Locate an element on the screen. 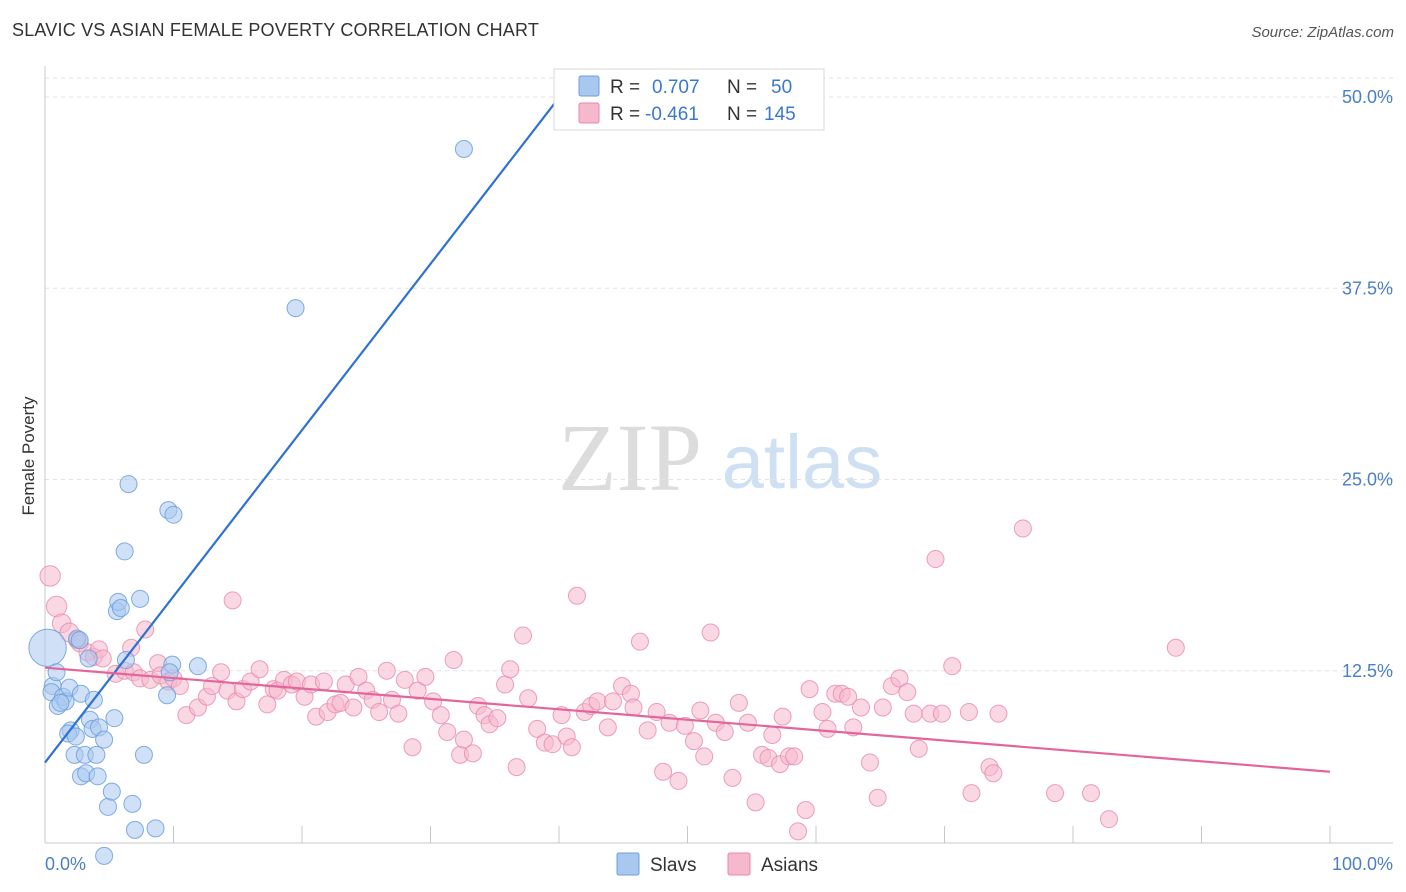 The height and width of the screenshot is (892, 1406). source-label: Source: ZipAtlas.com is located at coordinates (1322, 32).